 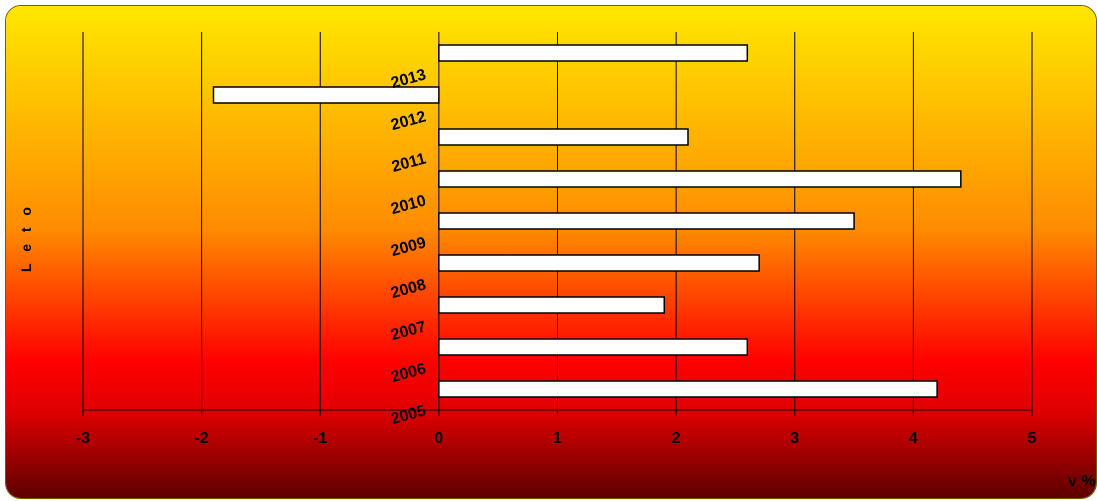 I want to click on bar-2011, so click(x=563, y=137).